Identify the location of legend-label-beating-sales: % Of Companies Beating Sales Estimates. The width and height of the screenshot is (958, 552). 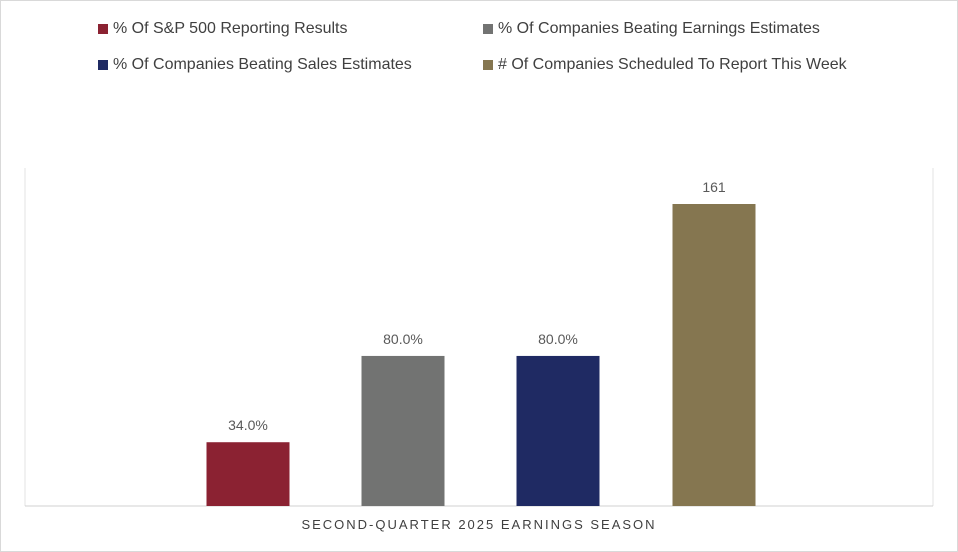
(262, 64).